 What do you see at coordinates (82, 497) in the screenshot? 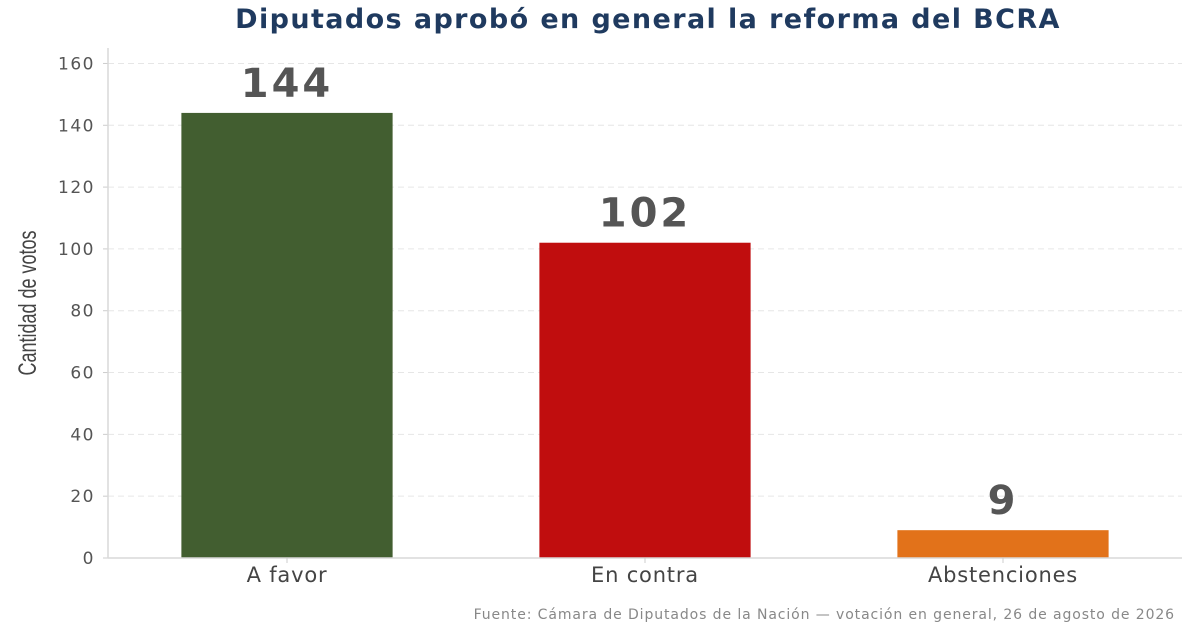
I see `y-tick-label: 20` at bounding box center [82, 497].